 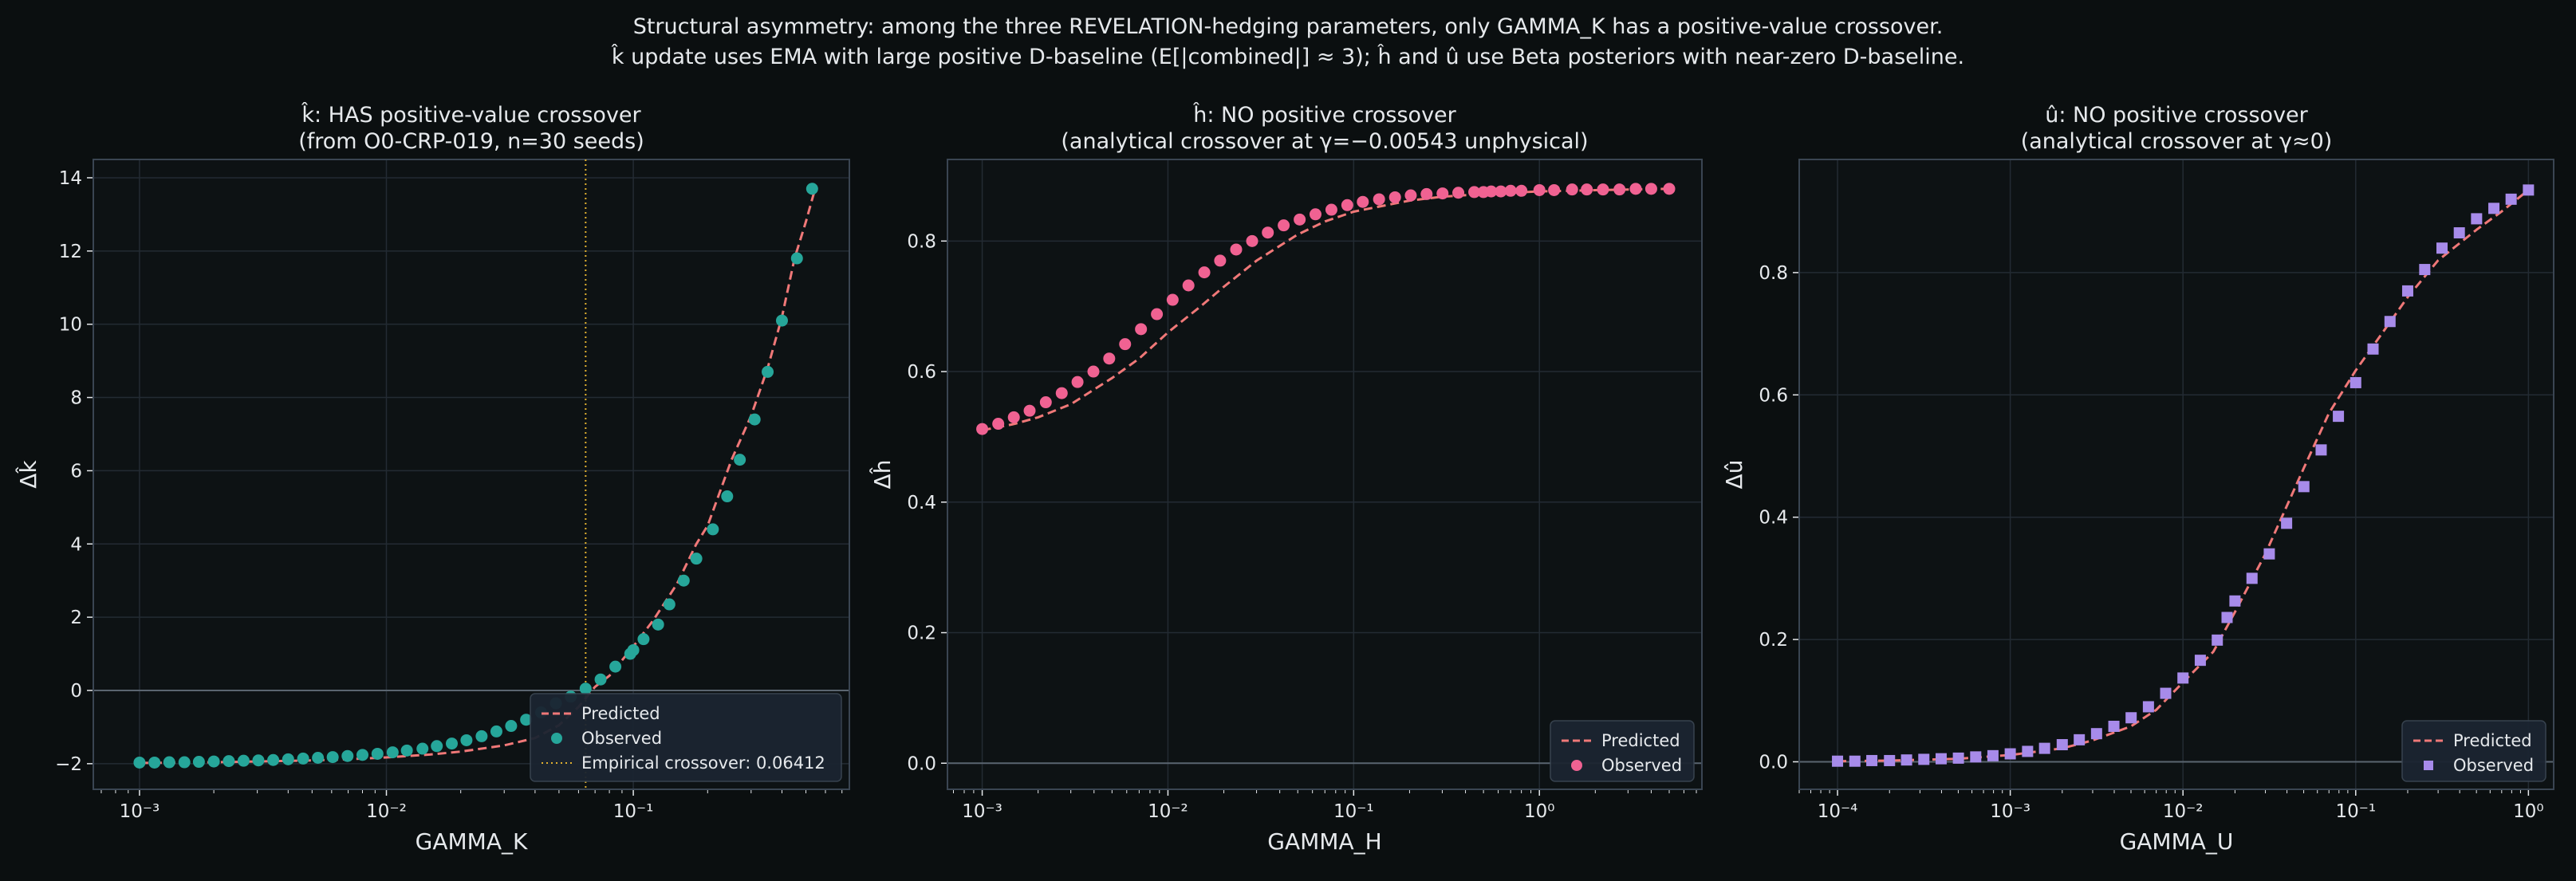 What do you see at coordinates (76, 471) in the screenshot?
I see `y-tick-label: 6` at bounding box center [76, 471].